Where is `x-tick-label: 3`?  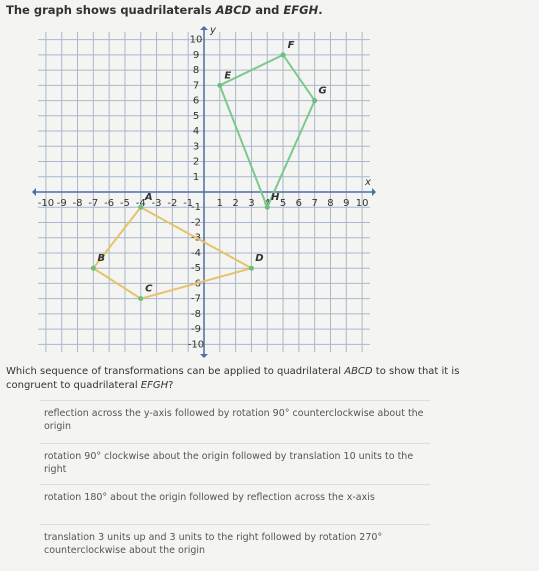
x-tick-label: 3 is located at coordinates (251, 203).